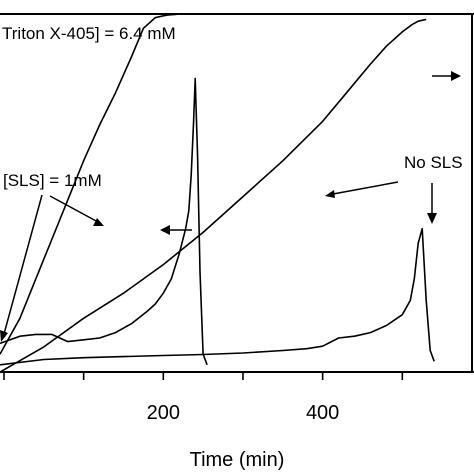  Describe the element at coordinates (365, 188) in the screenshot. I see `nosls-pointer-left` at that location.